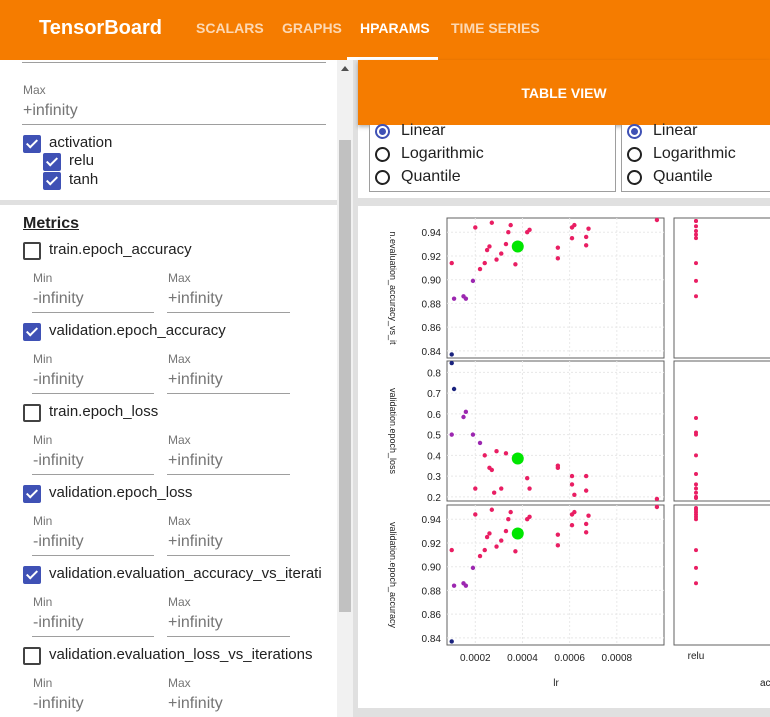 The height and width of the screenshot is (717, 770). I want to click on y-tick-label: 0.8, so click(434, 373).